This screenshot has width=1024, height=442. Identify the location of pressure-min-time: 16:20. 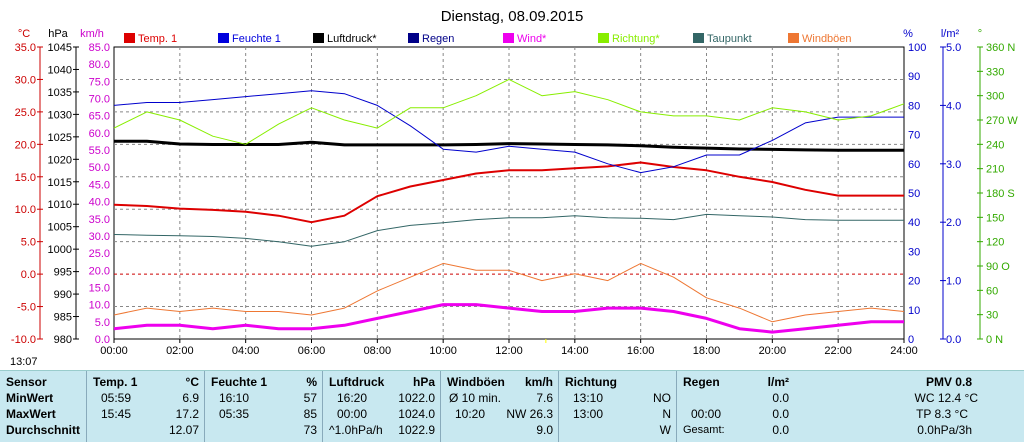
(352, 398).